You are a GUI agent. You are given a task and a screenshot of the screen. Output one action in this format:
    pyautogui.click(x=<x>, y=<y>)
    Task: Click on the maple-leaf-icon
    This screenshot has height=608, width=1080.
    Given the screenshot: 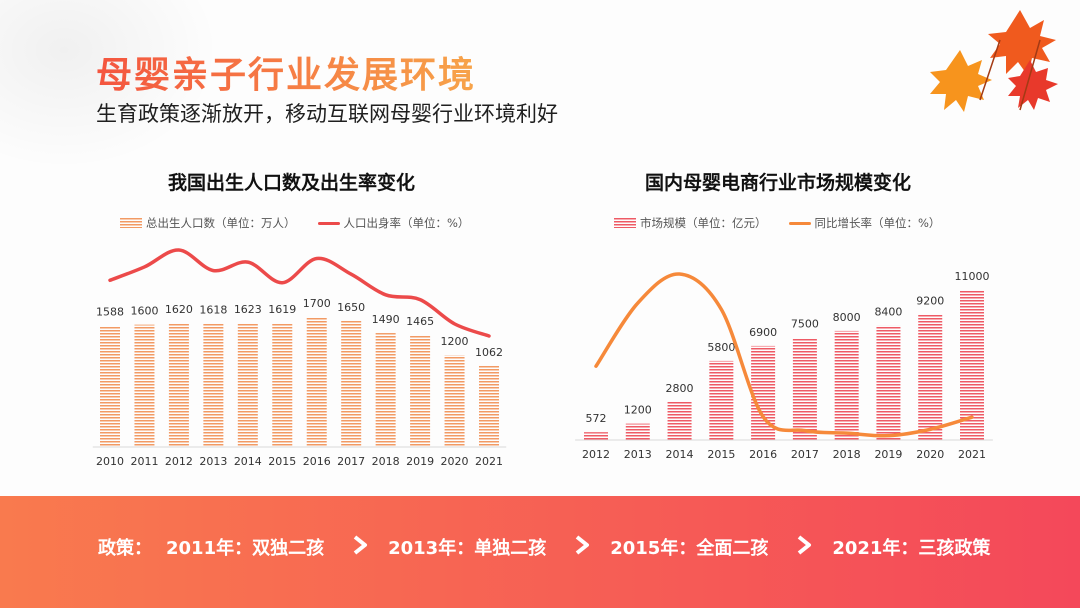 What is the action you would take?
    pyautogui.click(x=994, y=61)
    